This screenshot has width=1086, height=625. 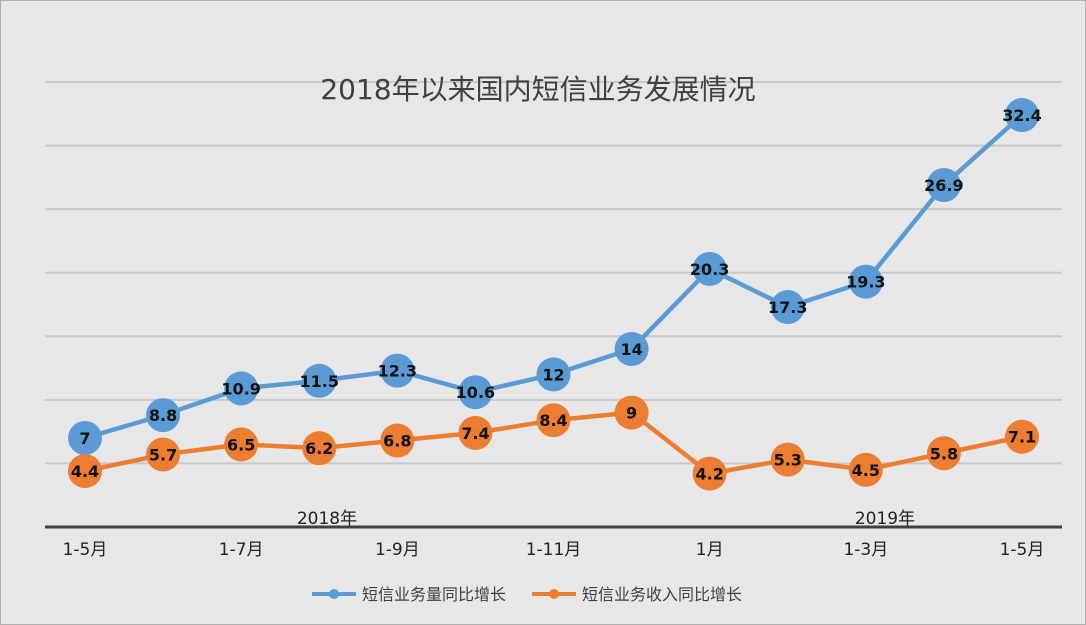 I want to click on data-label: 5.8, so click(x=944, y=453).